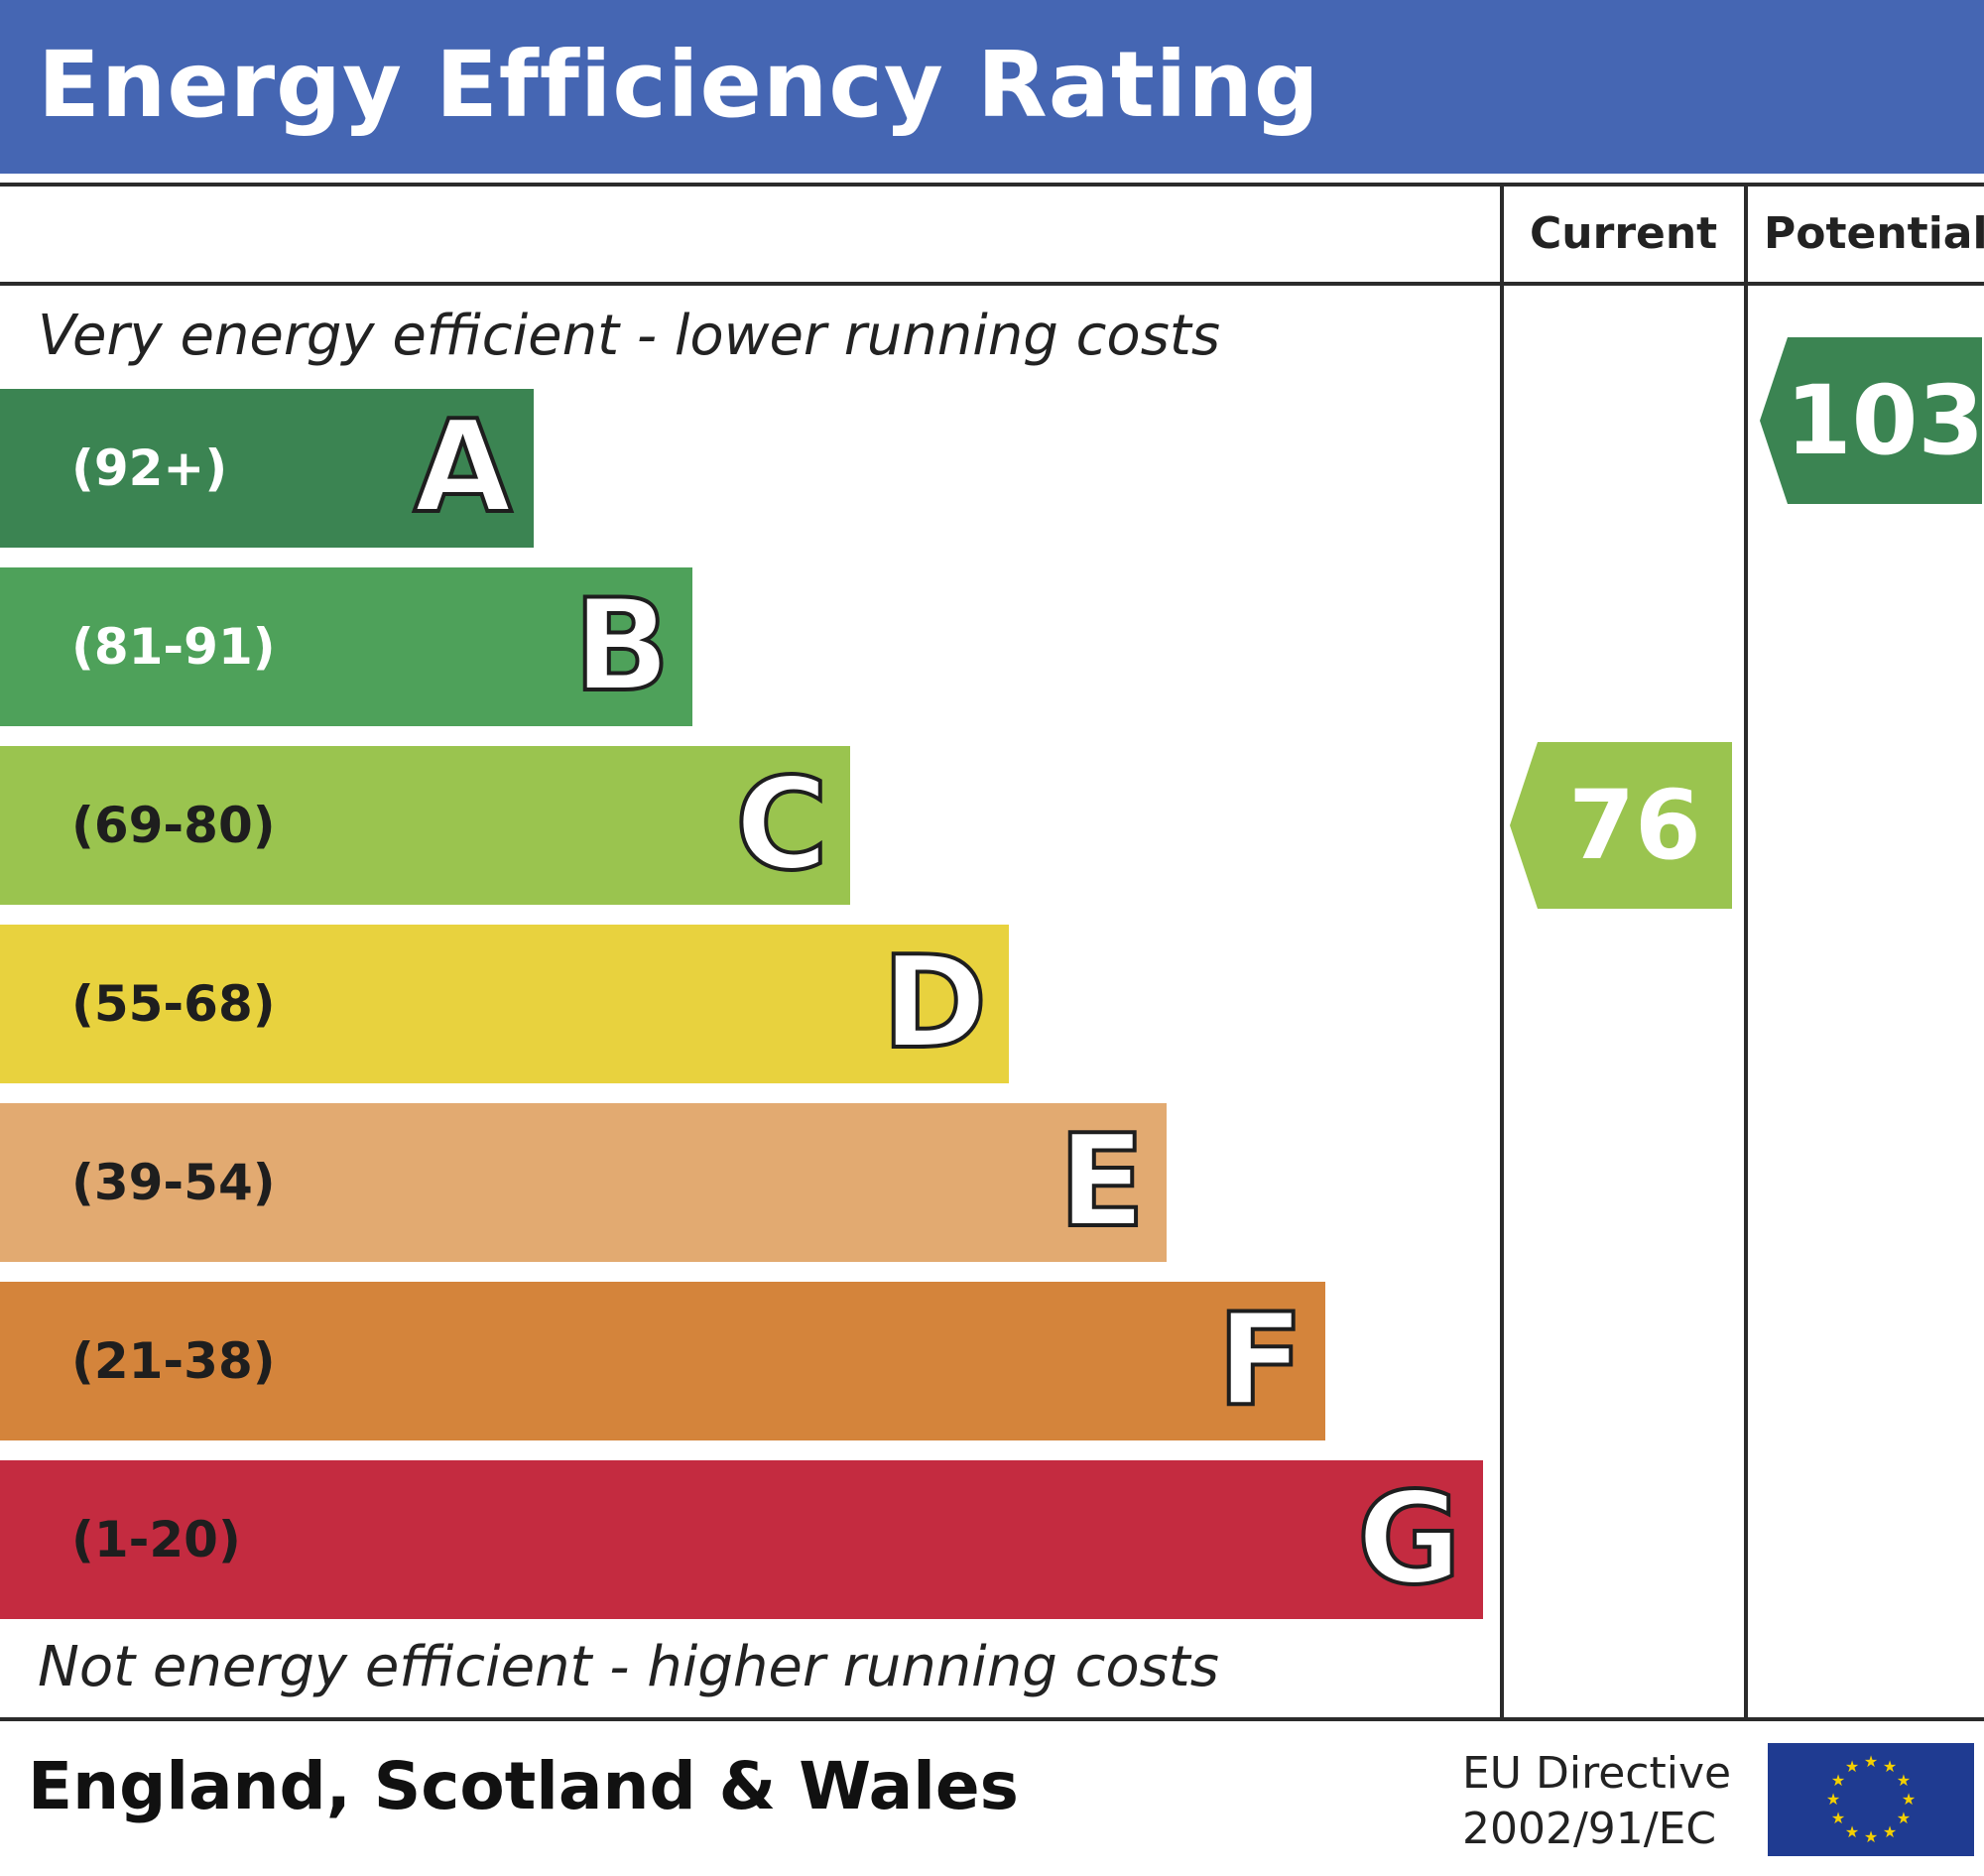 This screenshot has width=1984, height=1876. Describe the element at coordinates (781, 825) in the screenshot. I see `band-letter-c: C` at that location.